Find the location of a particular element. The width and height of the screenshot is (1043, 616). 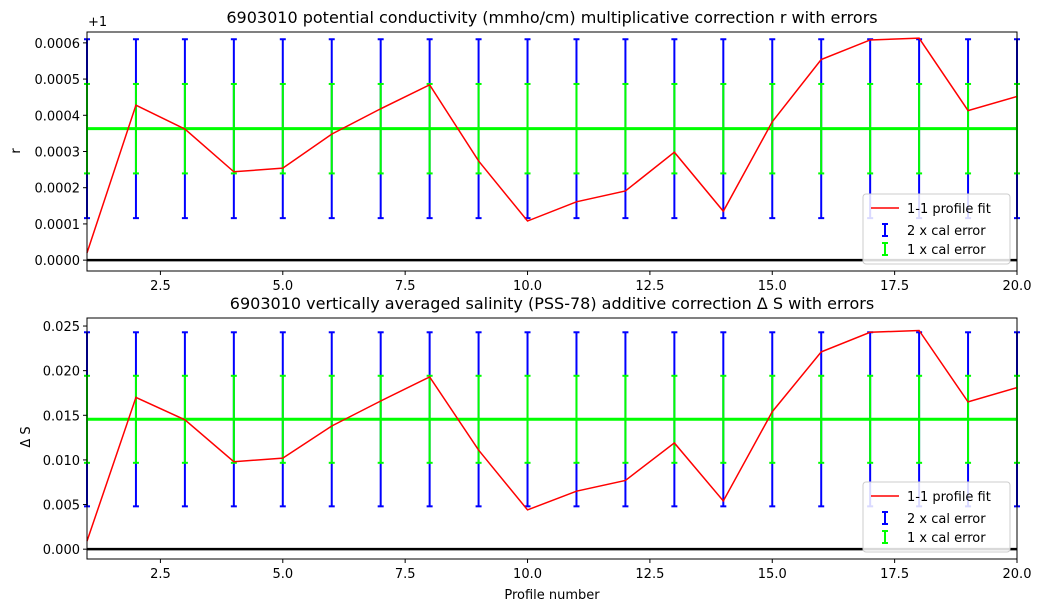

bottom-x-axis-label: Profile number is located at coordinates (552, 595).